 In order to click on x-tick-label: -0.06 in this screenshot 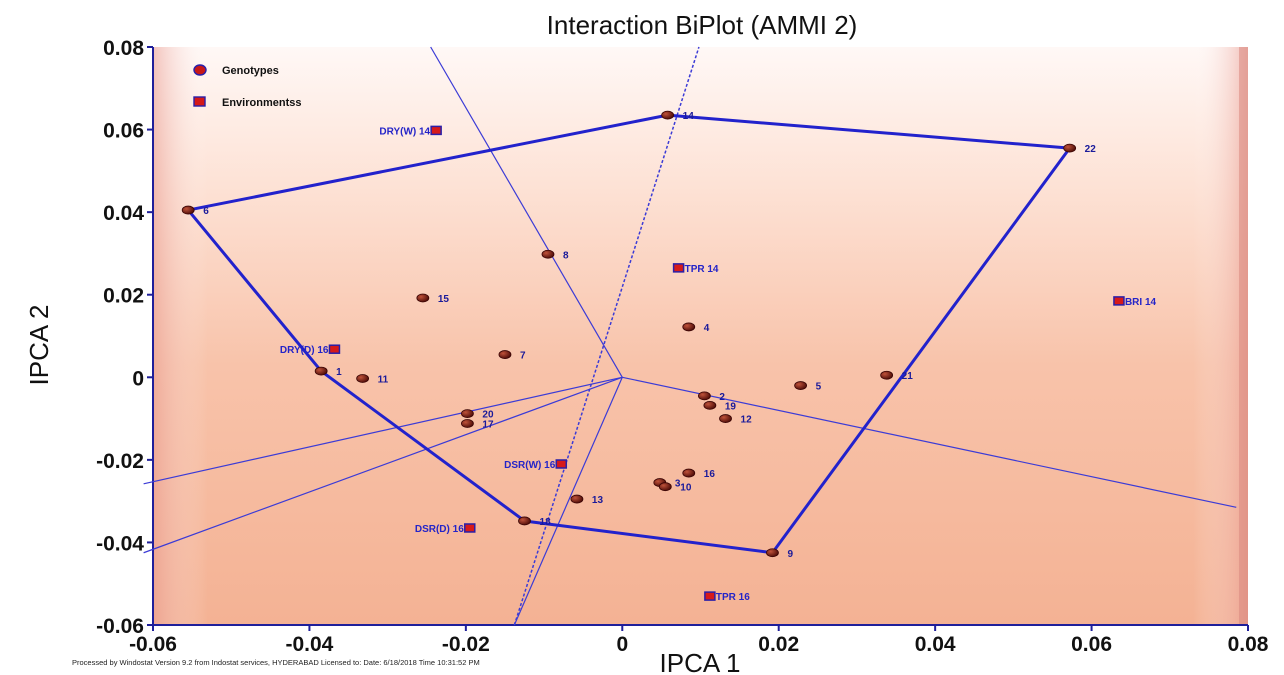, I will do `click(153, 644)`.